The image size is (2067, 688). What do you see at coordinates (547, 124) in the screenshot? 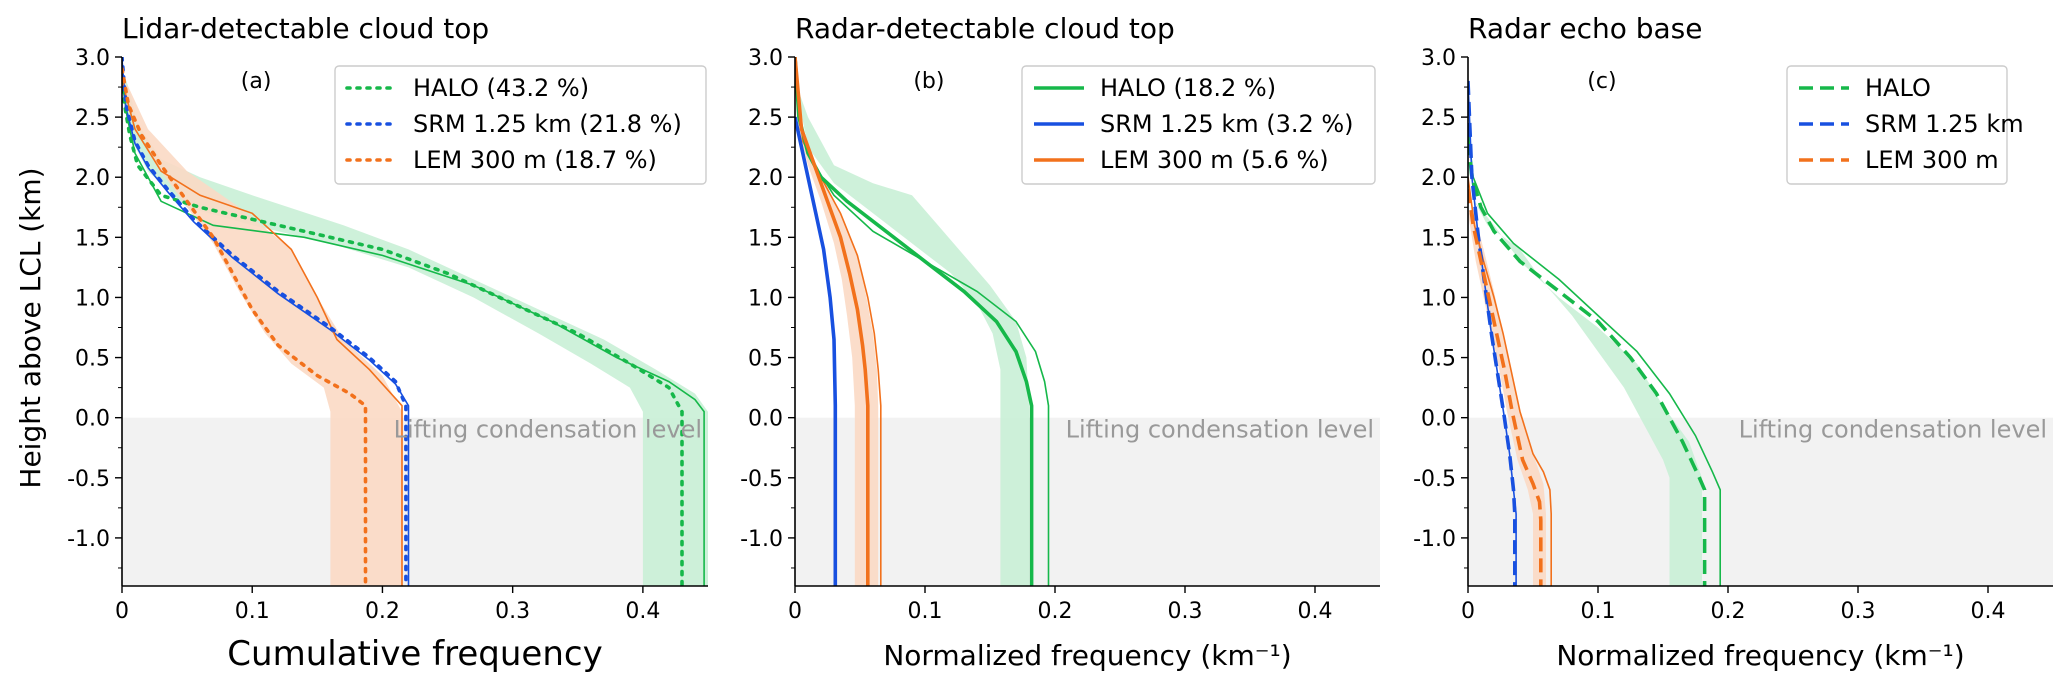
I see `legend-label-srm: SRM 1.25 km (21.8 %)` at bounding box center [547, 124].